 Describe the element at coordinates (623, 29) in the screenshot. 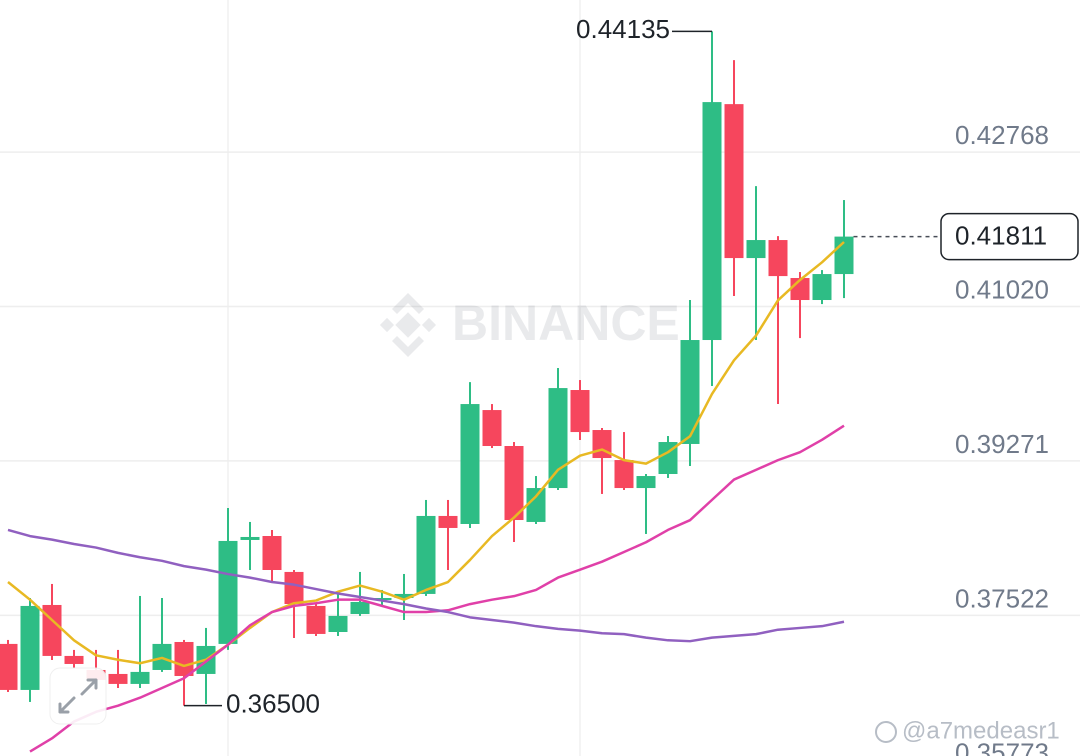

I see `high-label: 0.44135` at that location.